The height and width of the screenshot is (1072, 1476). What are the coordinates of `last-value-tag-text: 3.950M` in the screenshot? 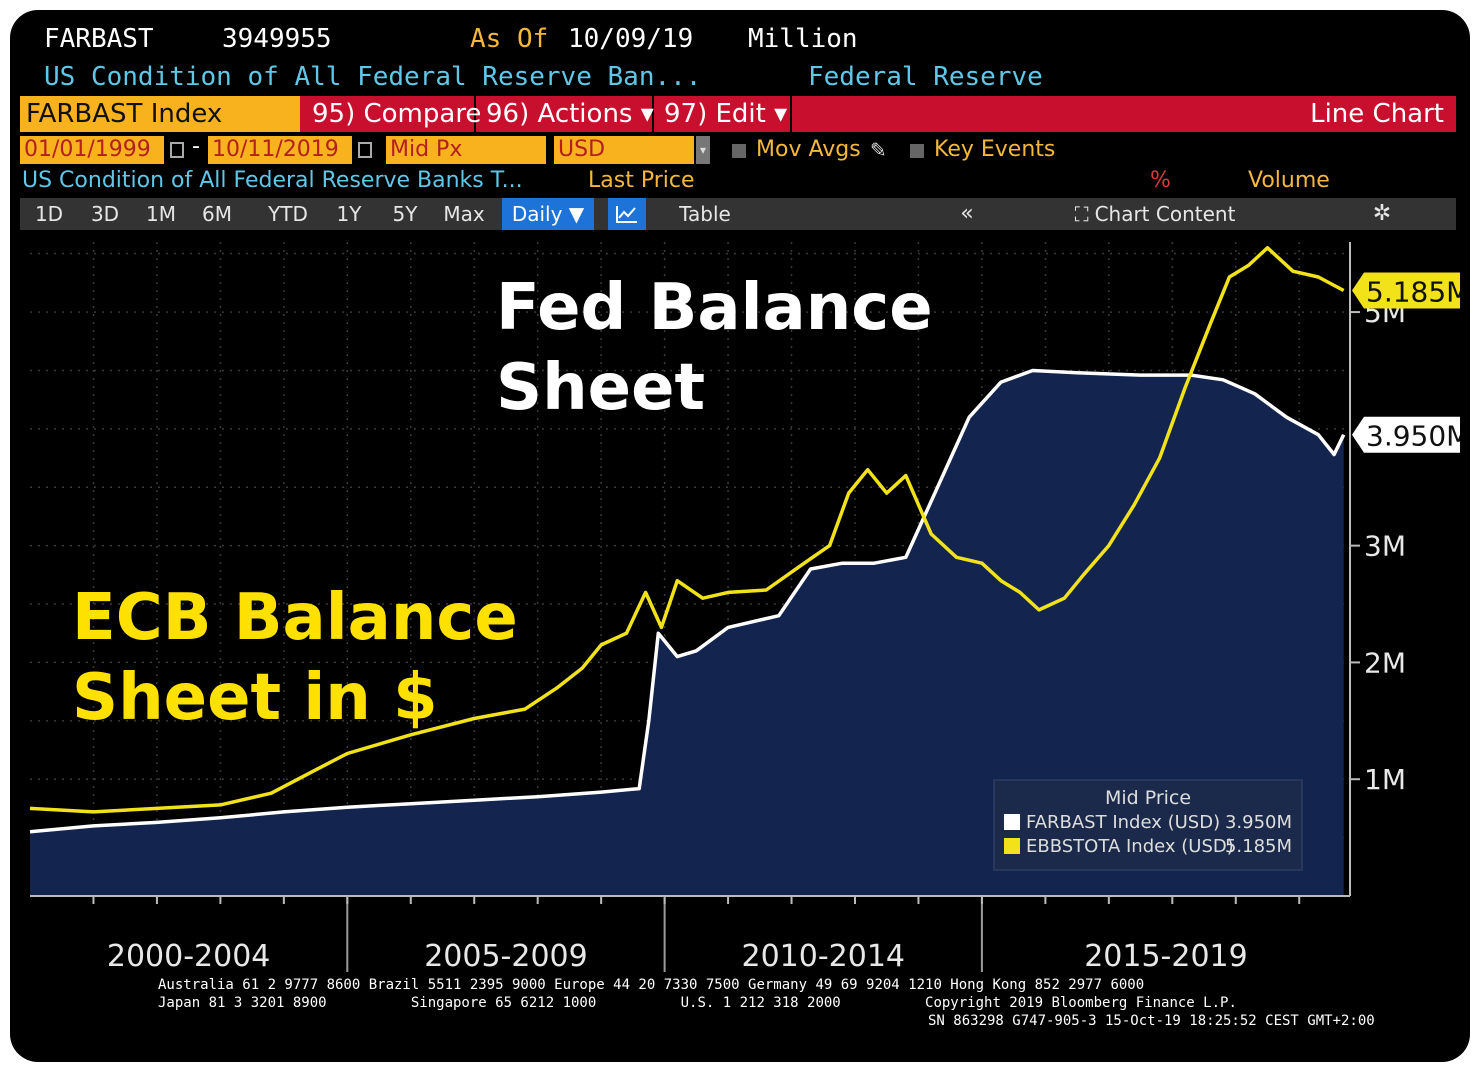 It's located at (1413, 436).